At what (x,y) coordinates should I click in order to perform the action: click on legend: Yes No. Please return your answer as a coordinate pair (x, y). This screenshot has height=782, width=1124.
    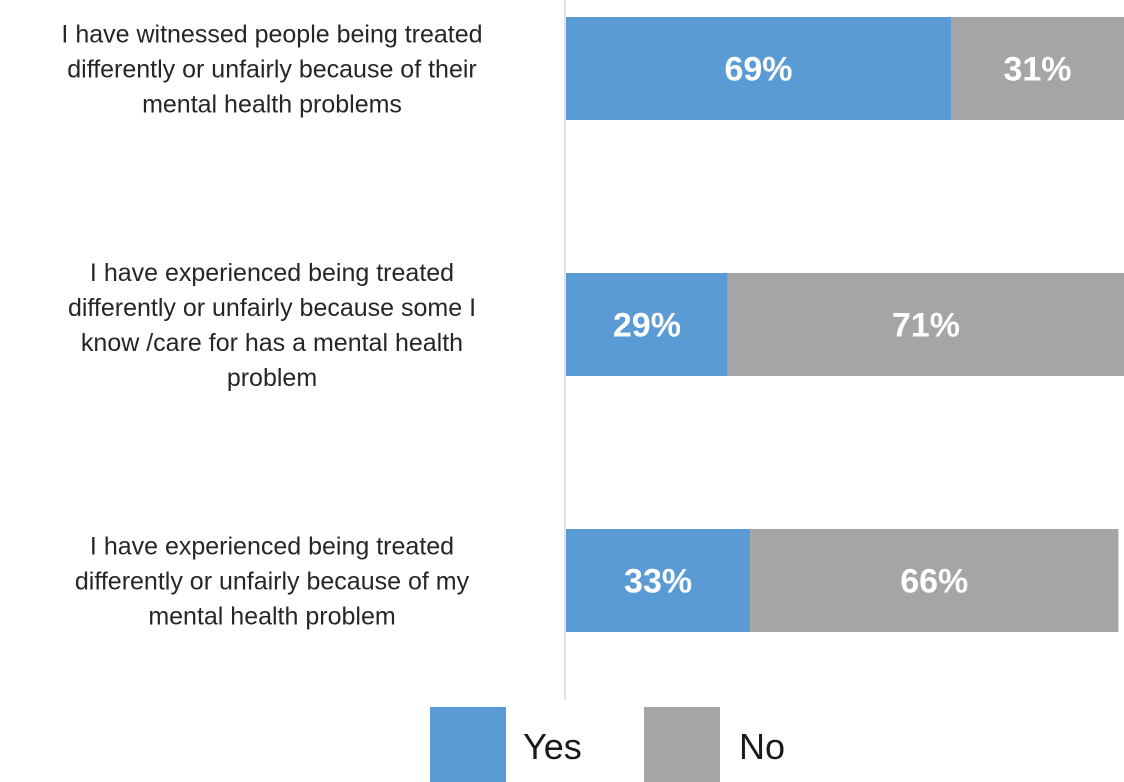
    Looking at the image, I should click on (607, 744).